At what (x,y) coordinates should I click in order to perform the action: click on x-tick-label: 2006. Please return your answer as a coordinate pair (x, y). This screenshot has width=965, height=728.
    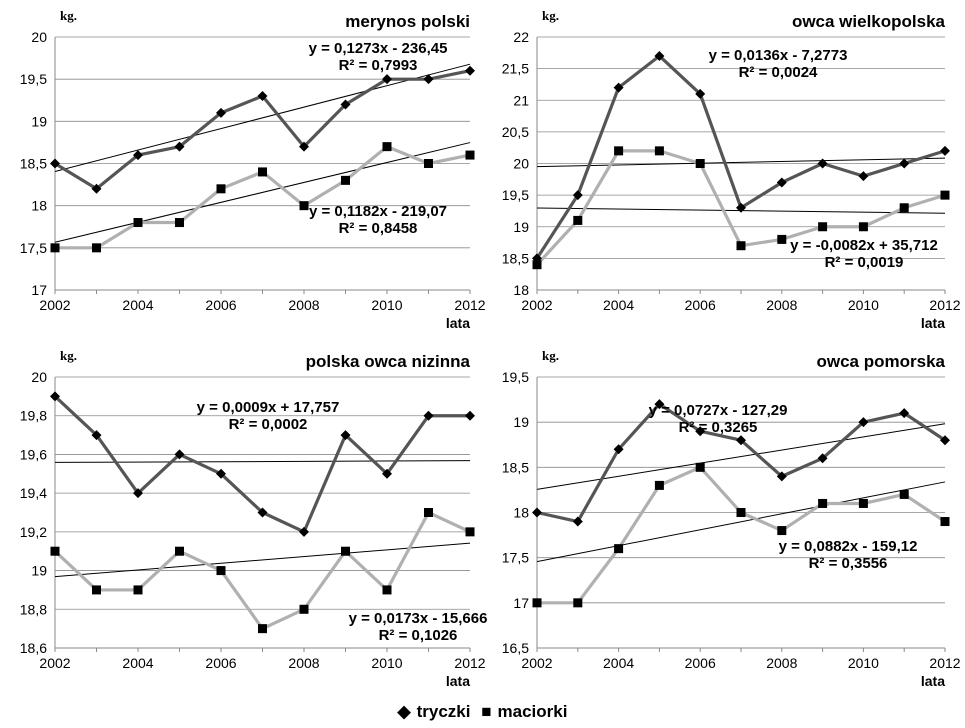
    Looking at the image, I should click on (700, 663).